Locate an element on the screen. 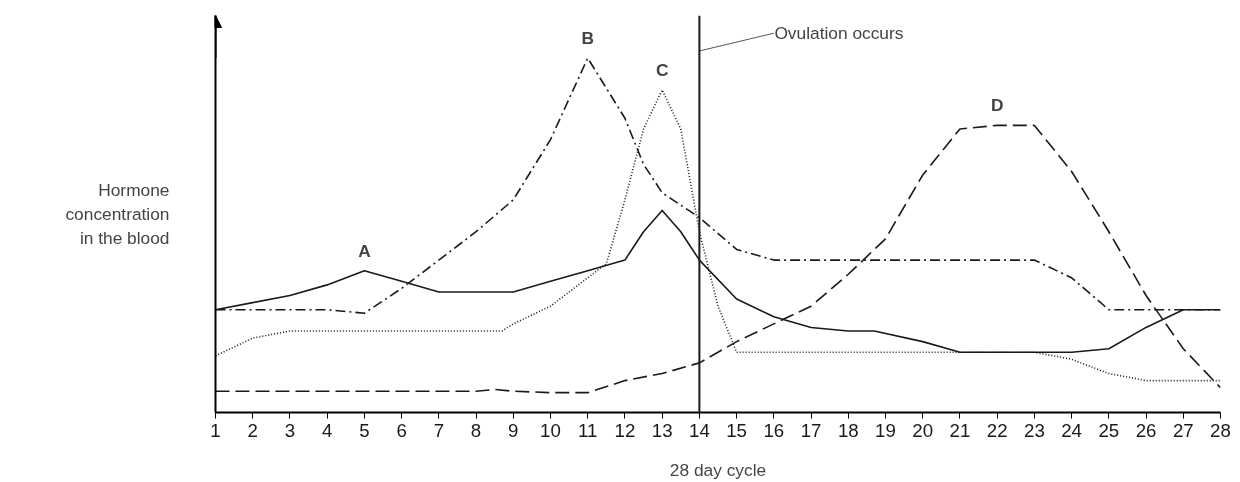  annotation: D is located at coordinates (997, 105).